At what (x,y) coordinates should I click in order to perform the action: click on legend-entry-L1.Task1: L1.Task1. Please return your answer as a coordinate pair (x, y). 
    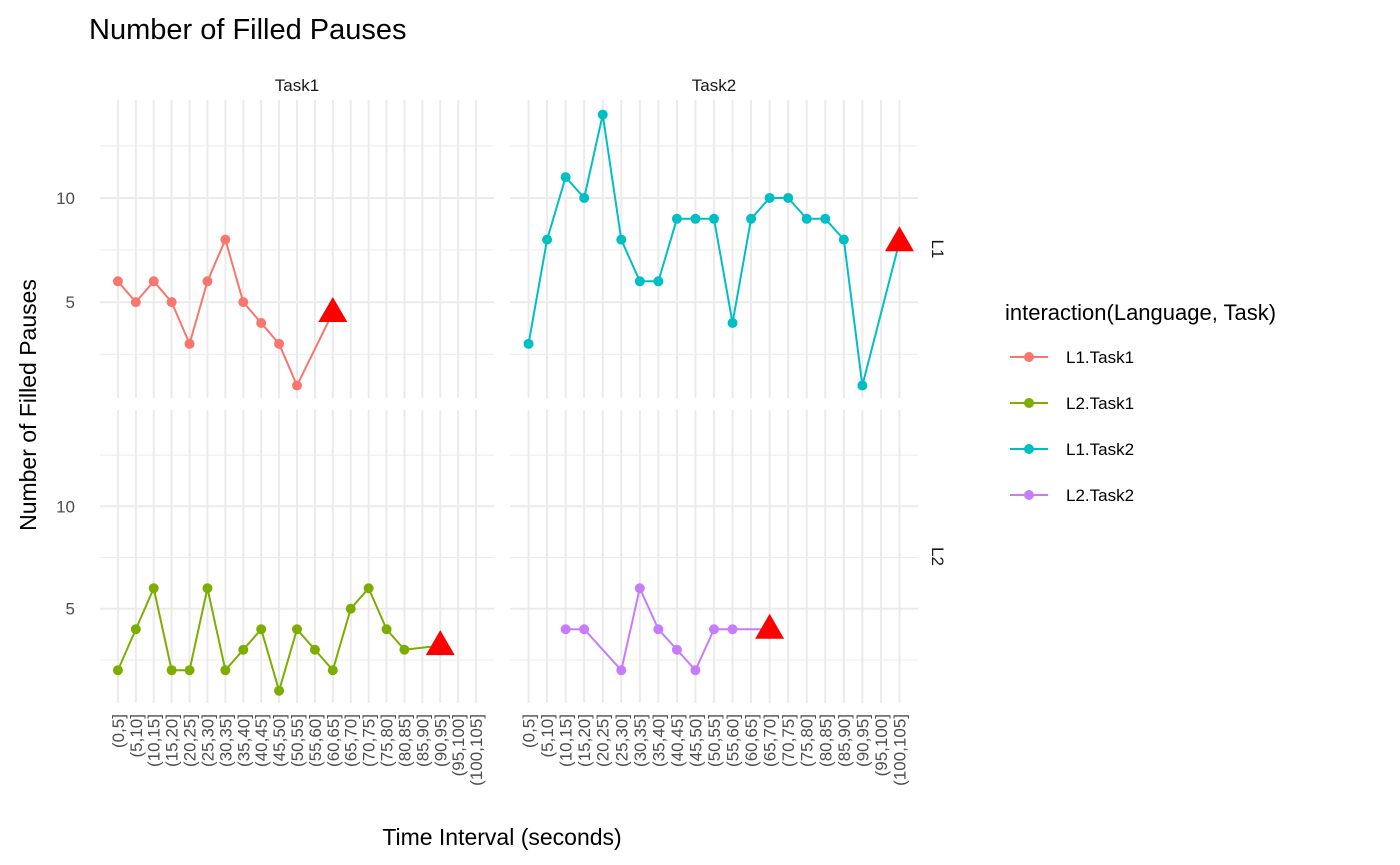
    Looking at the image, I should click on (1072, 357).